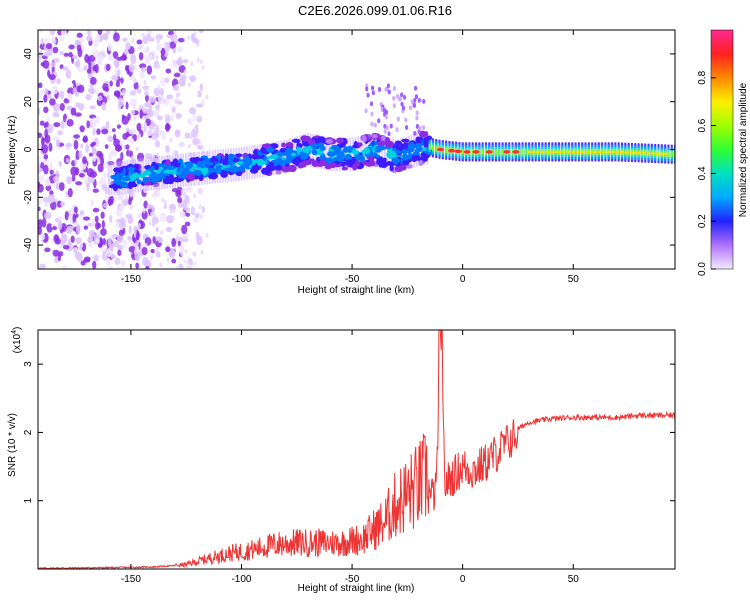 This screenshot has width=750, height=600. I want to click on colorbar-tick-label: 0.0, so click(702, 269).